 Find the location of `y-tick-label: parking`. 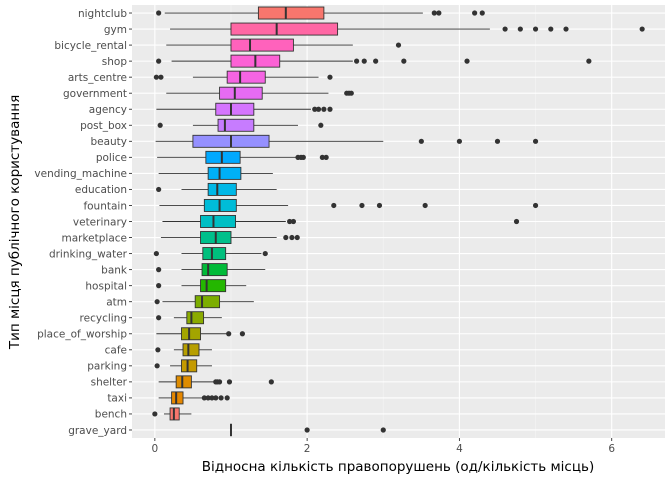

y-tick-label: parking is located at coordinates (107, 367).